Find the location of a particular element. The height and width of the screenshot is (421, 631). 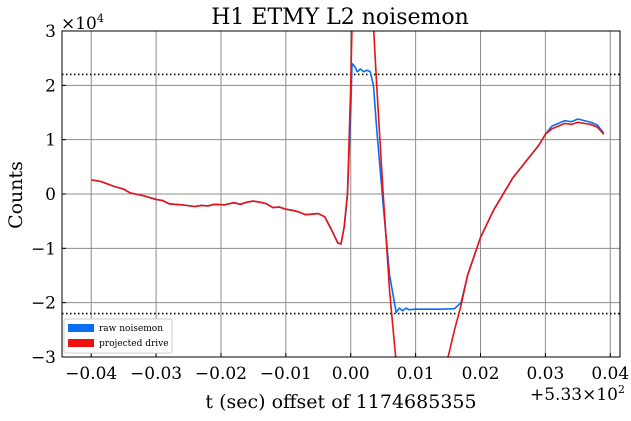

y-axis-scale-base: ×10 is located at coordinates (79, 24).